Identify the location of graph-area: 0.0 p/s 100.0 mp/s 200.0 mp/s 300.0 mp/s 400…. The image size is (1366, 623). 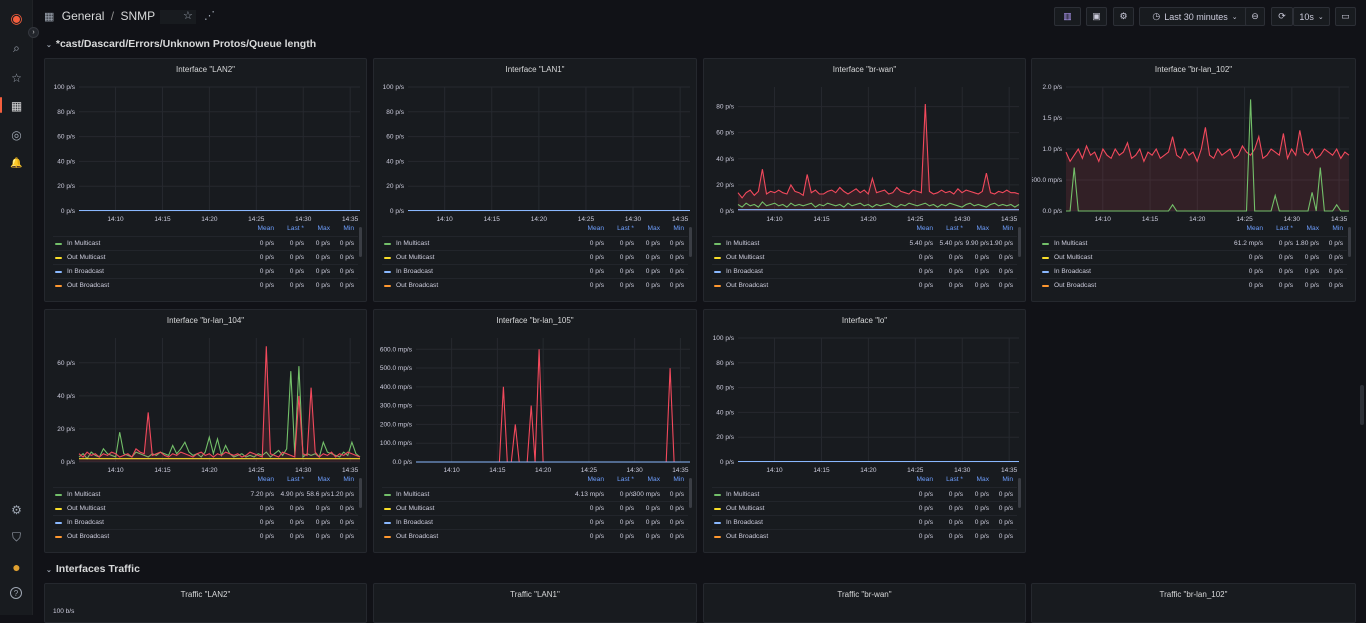
(535, 395).